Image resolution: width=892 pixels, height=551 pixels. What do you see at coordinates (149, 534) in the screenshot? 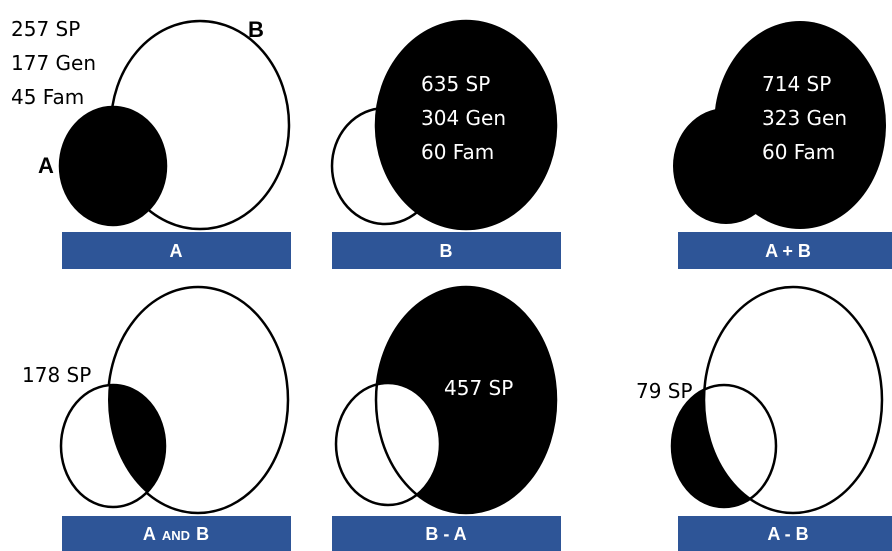
I see `label-a: A` at bounding box center [149, 534].